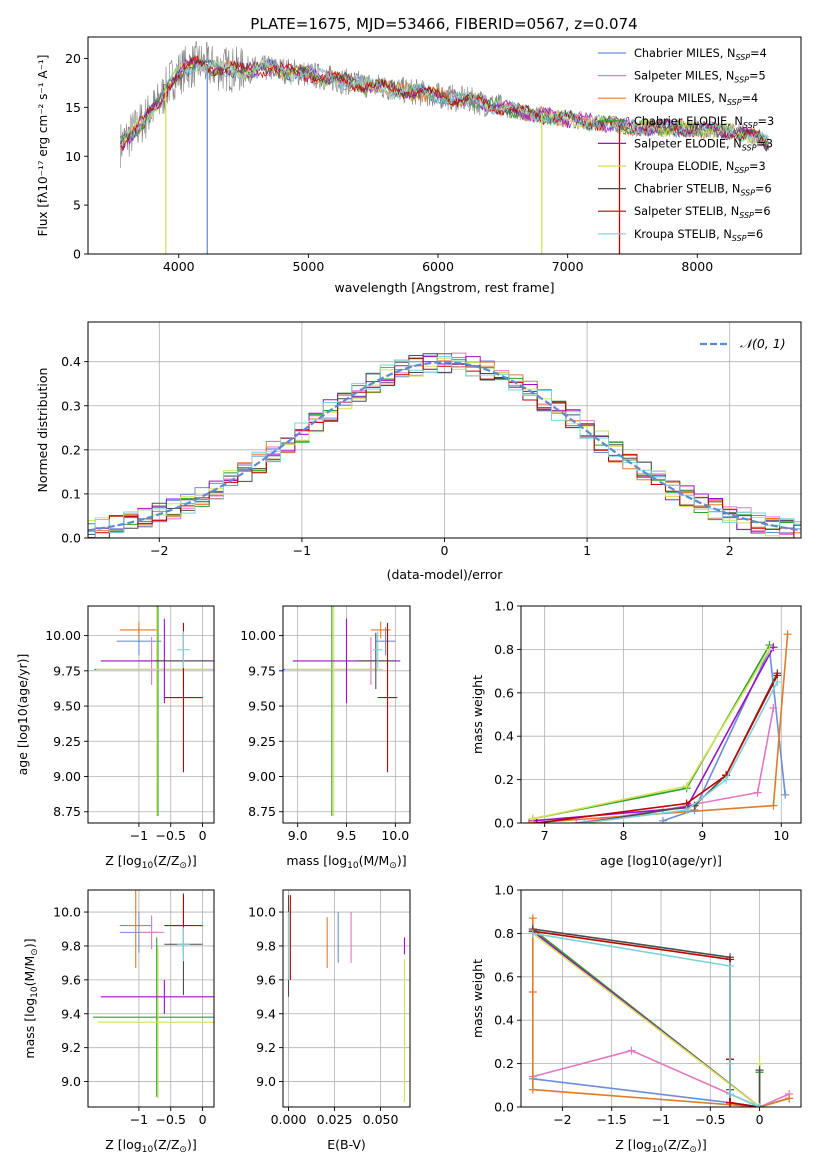  I want to click on y-tick-label: 9.2, so click(71, 1047).